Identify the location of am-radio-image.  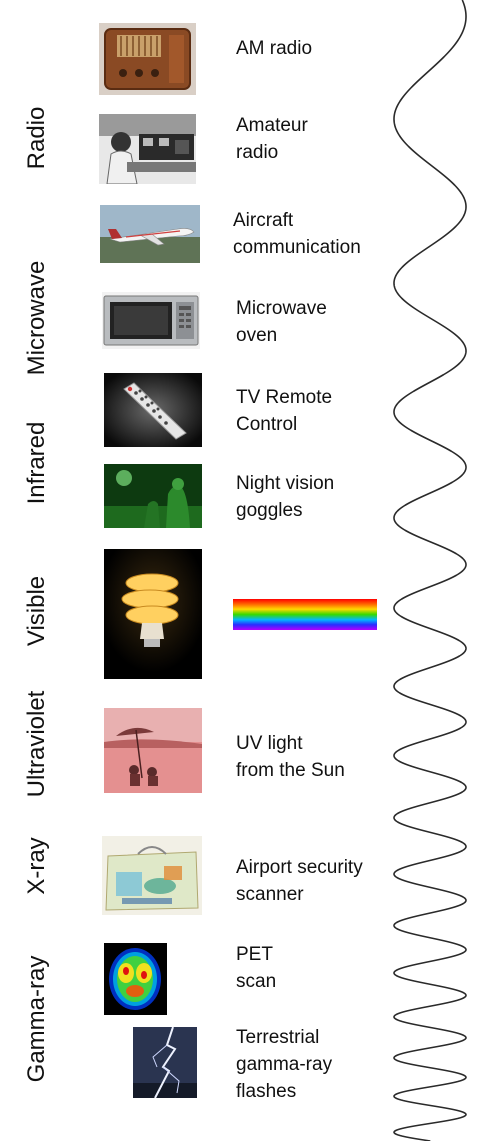
(147, 59).